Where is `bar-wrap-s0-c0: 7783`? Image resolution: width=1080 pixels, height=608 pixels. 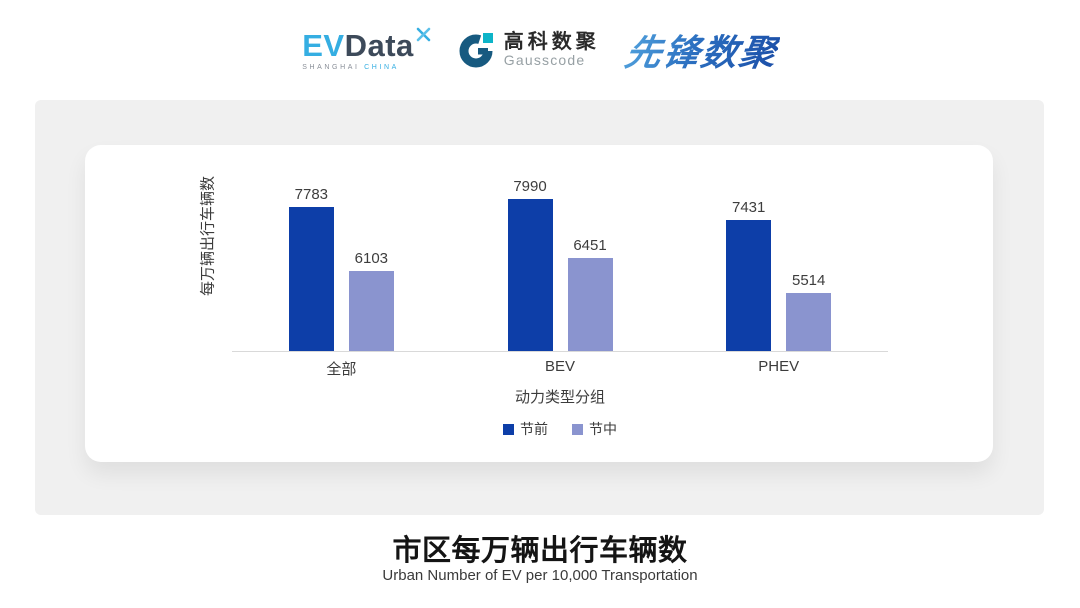 bar-wrap-s0-c0: 7783 is located at coordinates (311, 268).